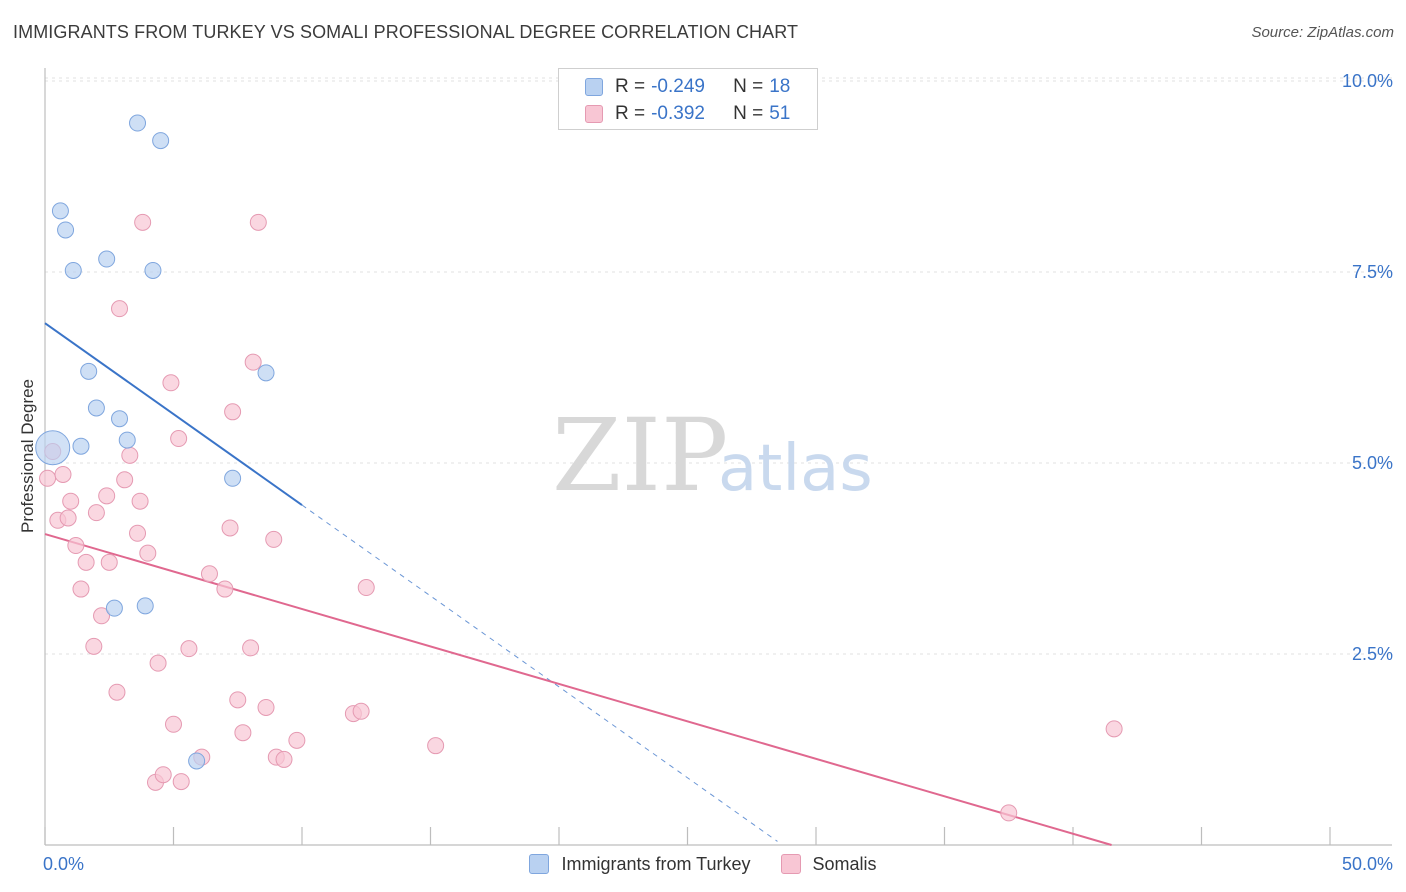 The height and width of the screenshot is (892, 1406). I want to click on watermark-atlas: atlas, so click(795, 469).